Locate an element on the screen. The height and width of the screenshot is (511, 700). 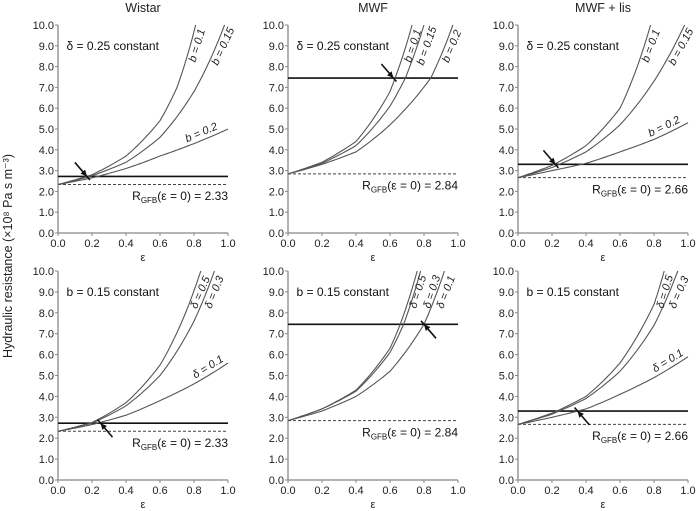
baseline-label: RGFB(ε = 0) = 2.33 is located at coordinates (180, 444).